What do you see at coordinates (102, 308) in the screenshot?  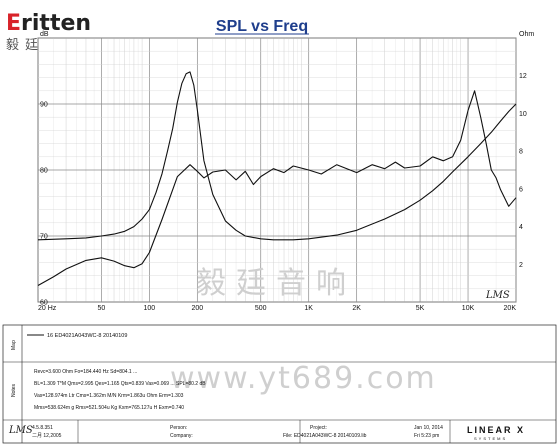 I see `x-tick-label: 50` at bounding box center [102, 308].